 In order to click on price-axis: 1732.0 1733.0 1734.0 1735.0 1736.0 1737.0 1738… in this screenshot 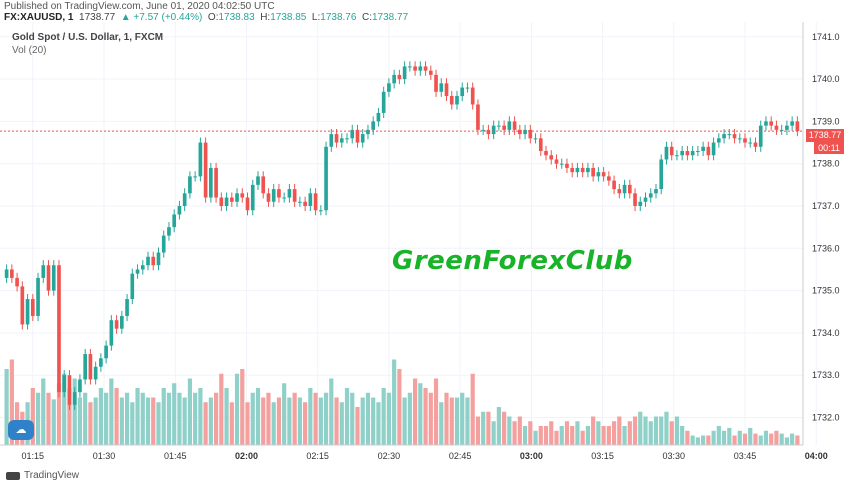, I will do `click(826, 227)`.